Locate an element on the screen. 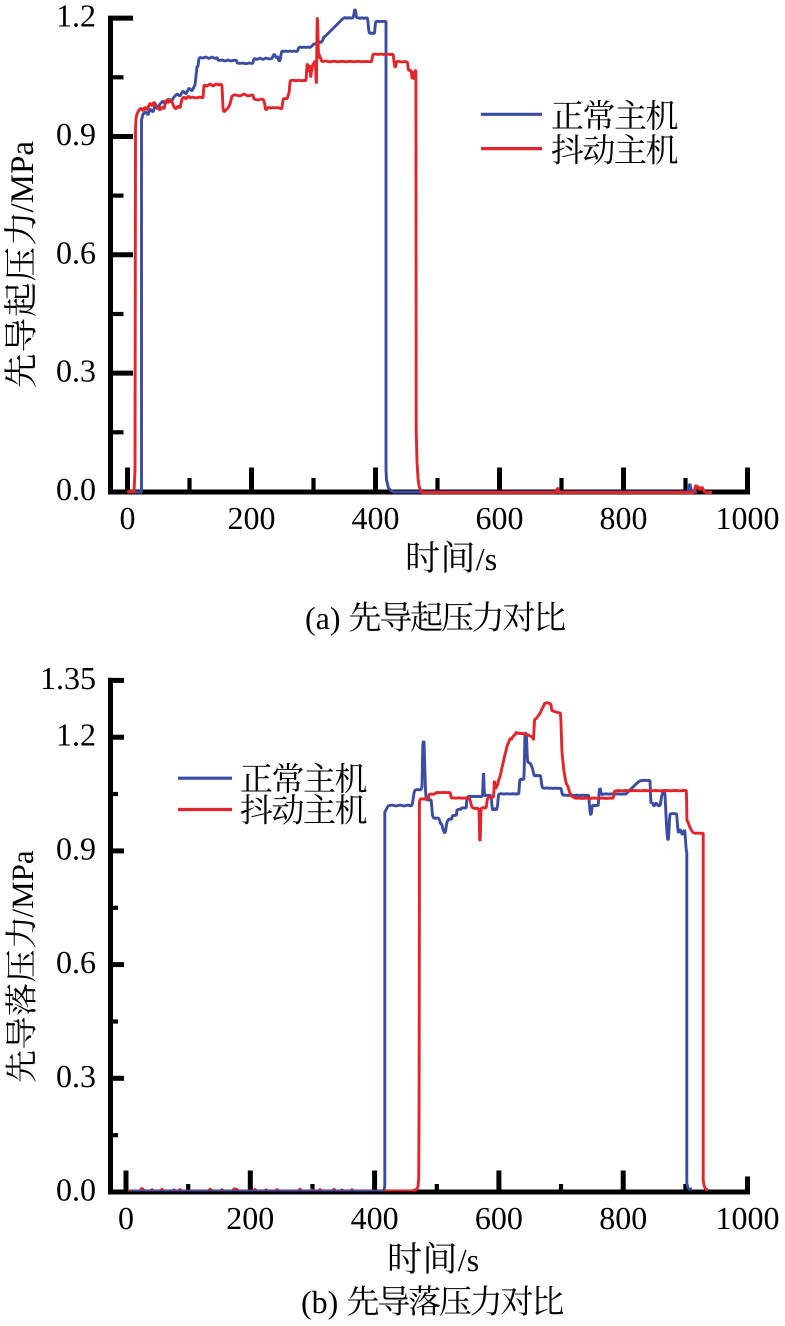  svg-text: 1.35 is located at coordinates (68, 678).